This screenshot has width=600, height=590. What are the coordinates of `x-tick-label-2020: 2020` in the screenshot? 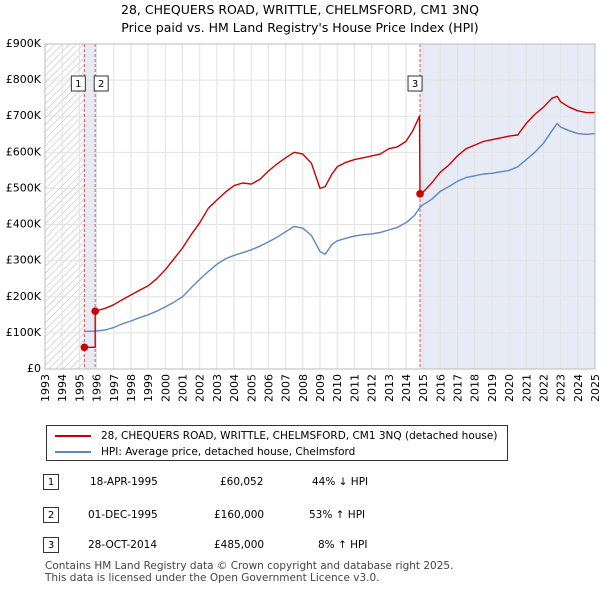 It's located at (509, 388).